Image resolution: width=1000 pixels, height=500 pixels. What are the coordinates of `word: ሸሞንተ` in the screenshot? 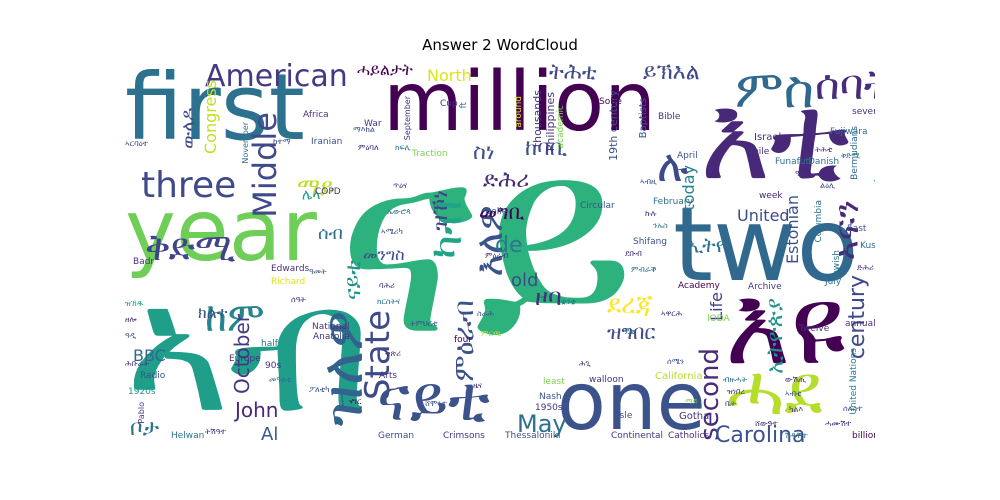 It's located at (436, 403).